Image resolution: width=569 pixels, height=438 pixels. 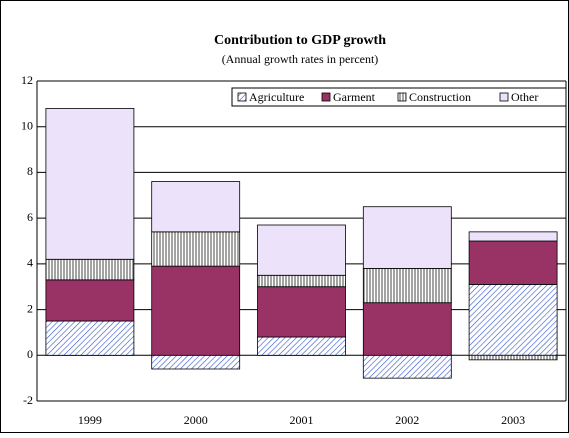 I want to click on y-tick-label: 8, so click(x=30, y=171).